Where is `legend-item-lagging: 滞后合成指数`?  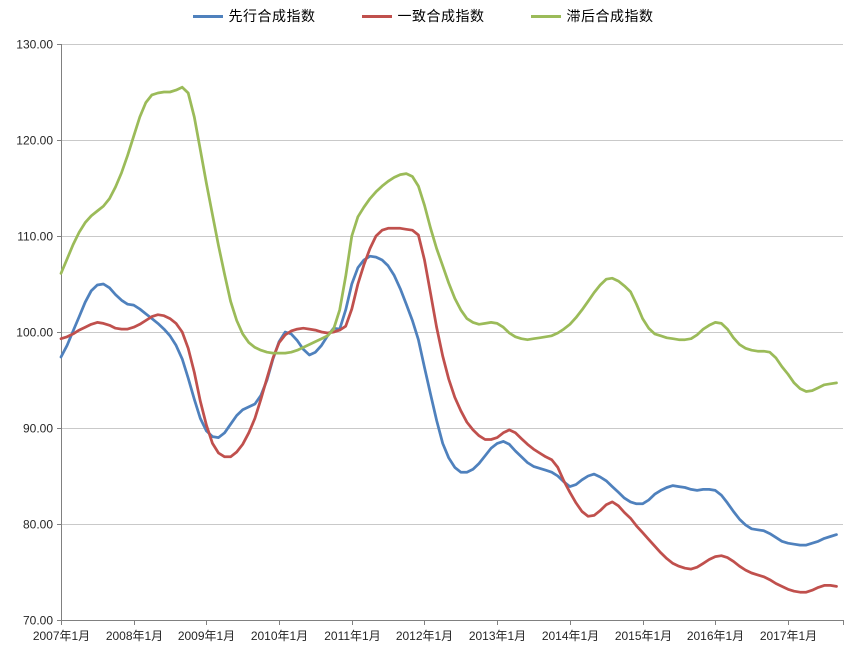 legend-item-lagging: 滞后合成指数 is located at coordinates (592, 16).